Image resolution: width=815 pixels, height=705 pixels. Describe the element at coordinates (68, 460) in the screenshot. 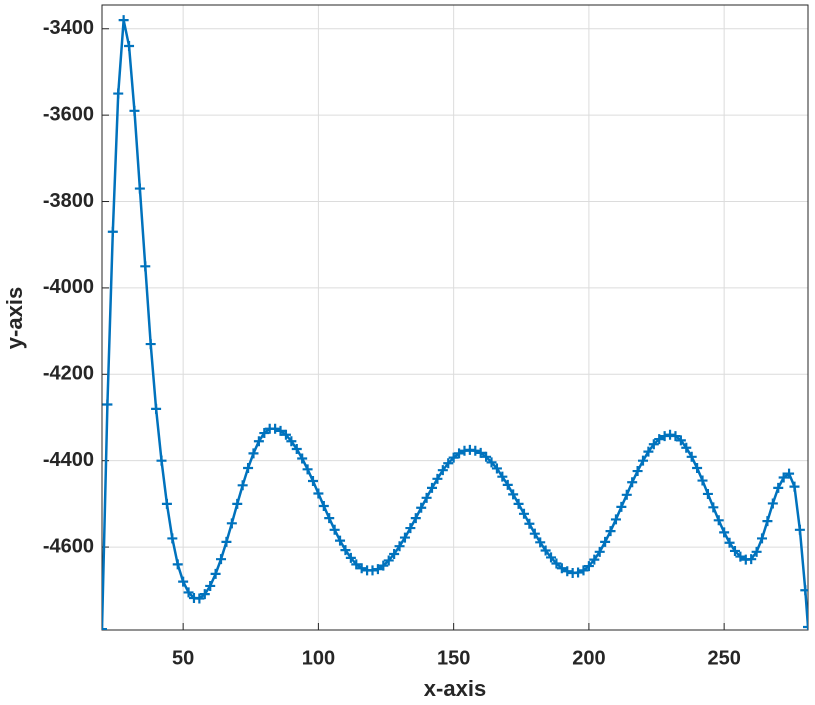

I see `y-tick-label: -4400` at that location.